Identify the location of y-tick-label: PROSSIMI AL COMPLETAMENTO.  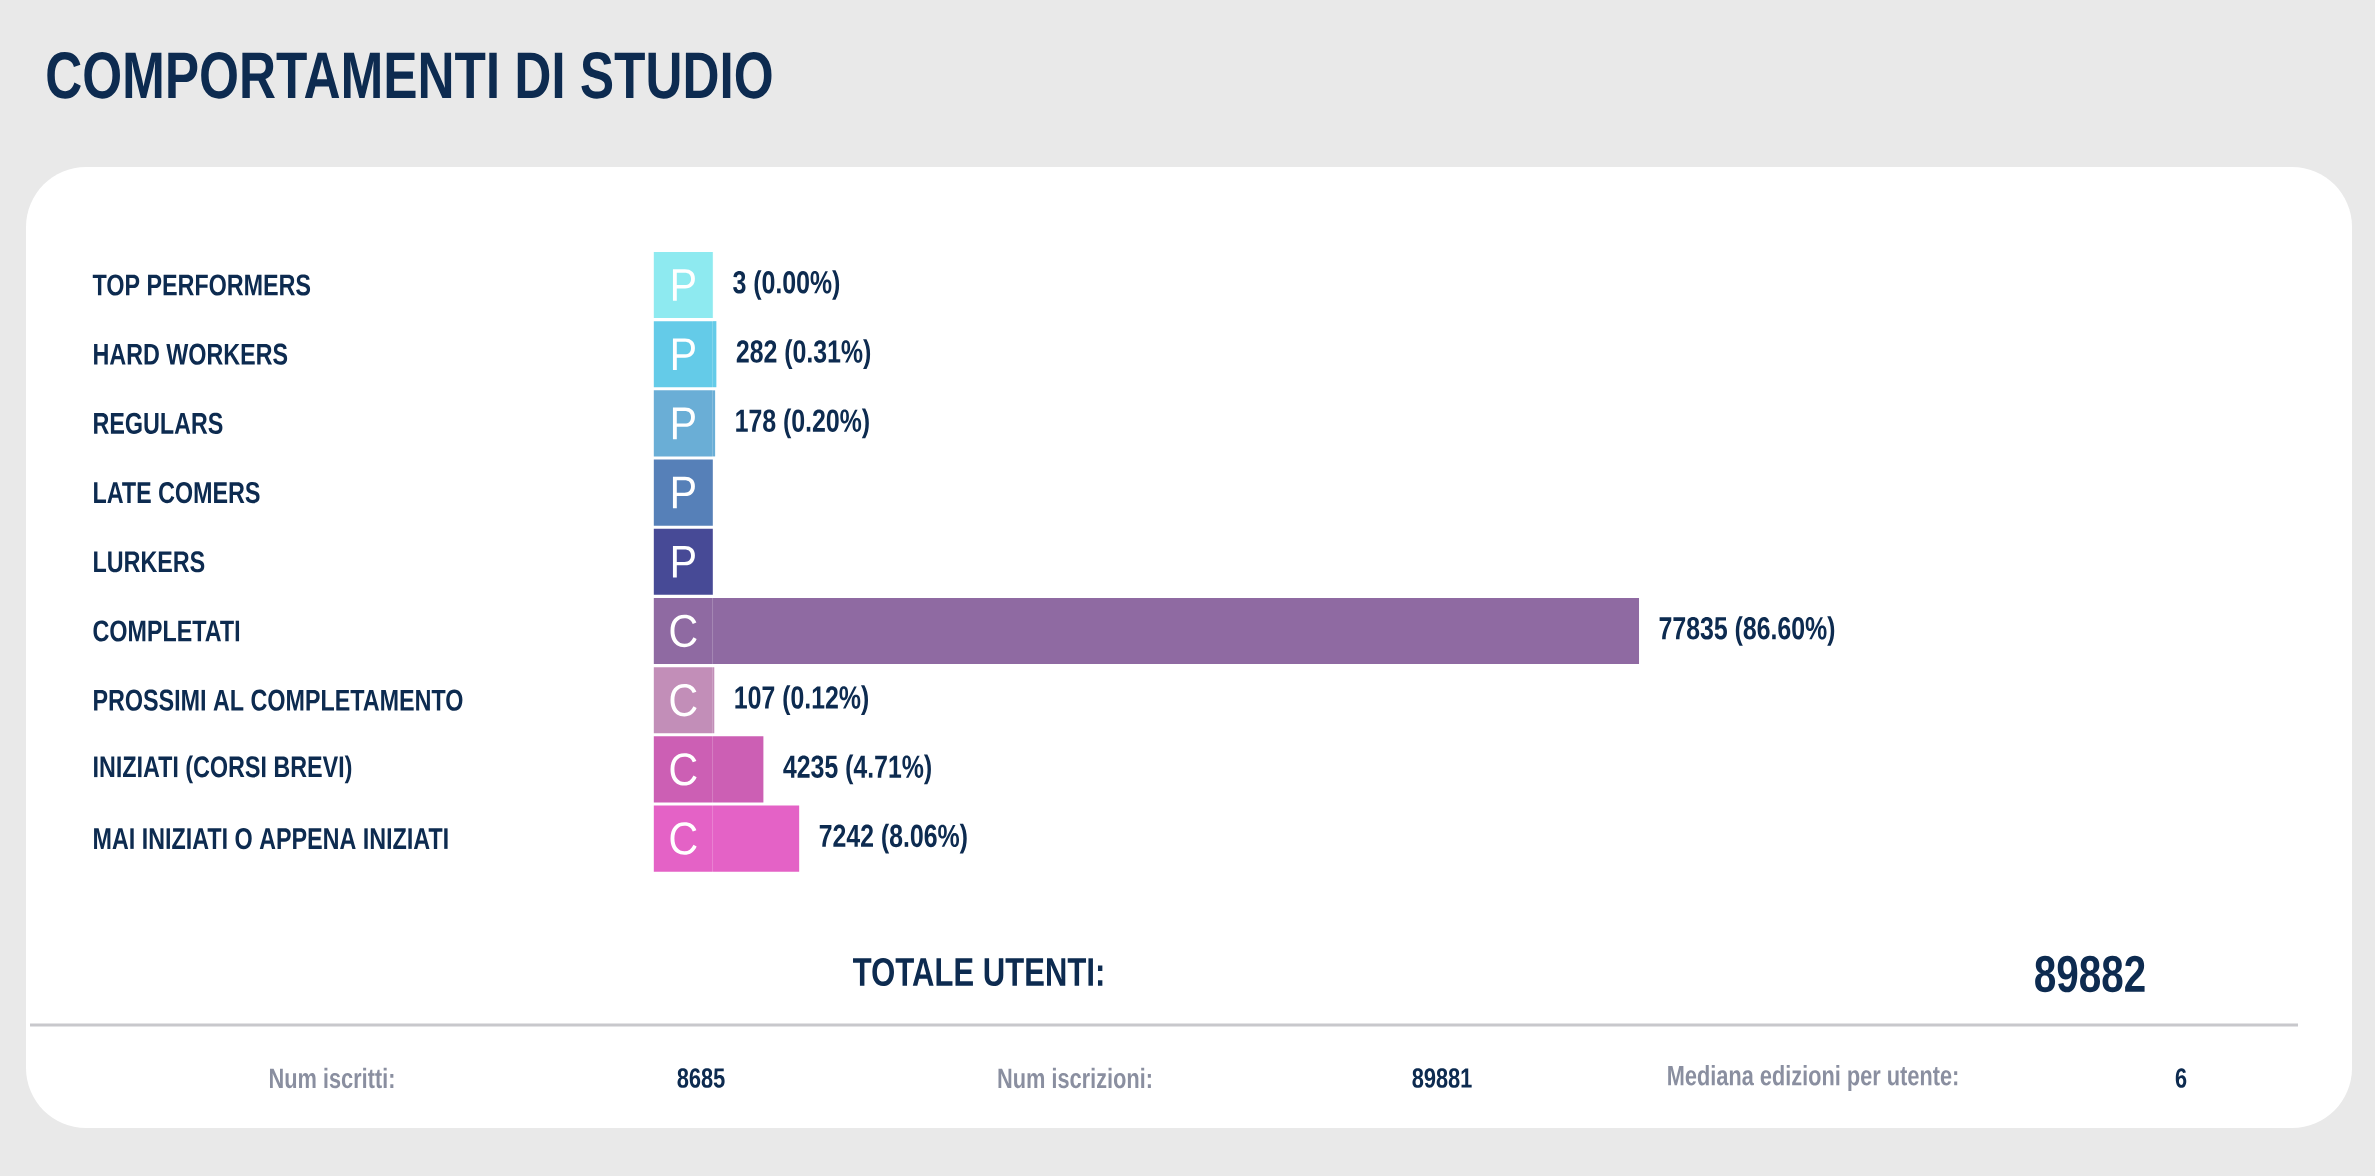
(278, 700).